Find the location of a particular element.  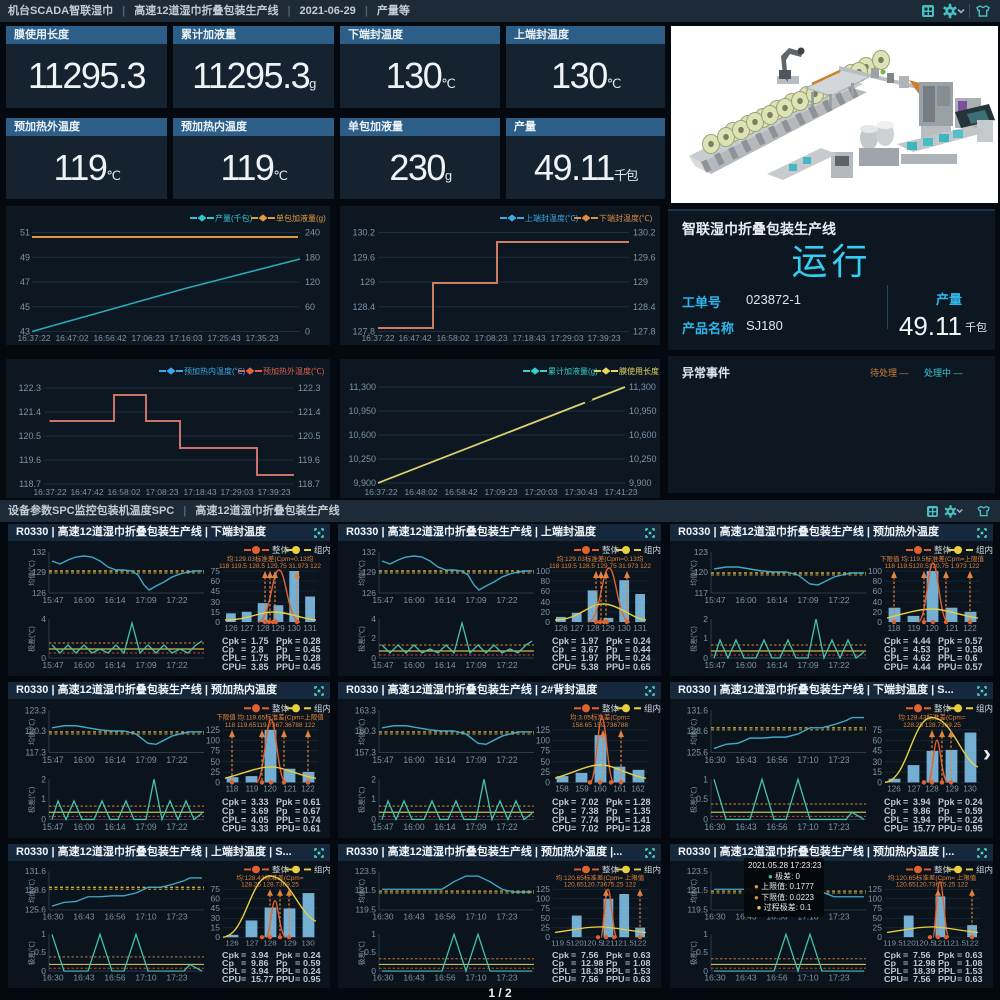

svg-text: Cpk is located at coordinates (893, 802).